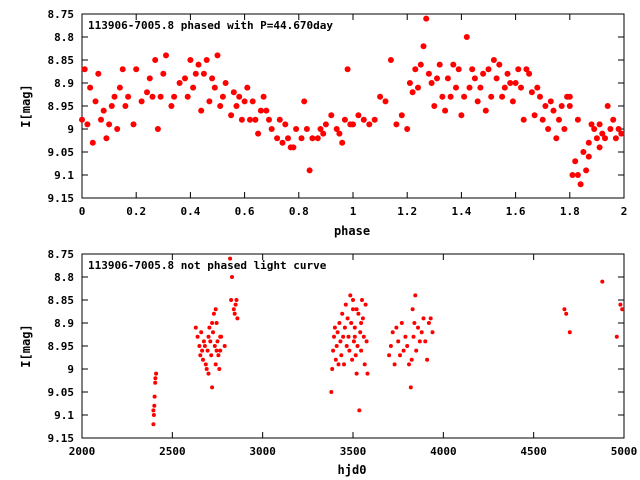  What do you see at coordinates (136, 211) in the screenshot?
I see `x-tick-label: 0.2` at bounding box center [136, 211].